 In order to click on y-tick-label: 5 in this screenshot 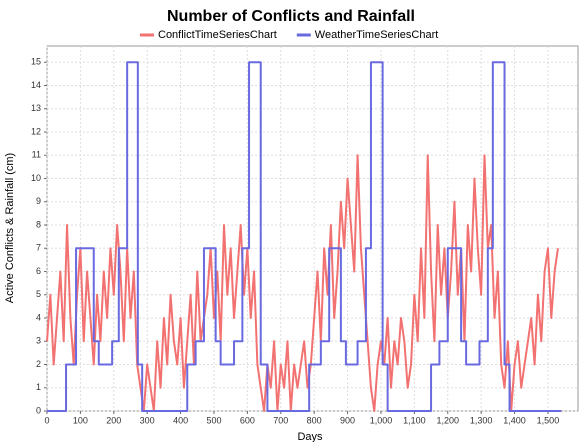, I will do `click(38, 294)`.